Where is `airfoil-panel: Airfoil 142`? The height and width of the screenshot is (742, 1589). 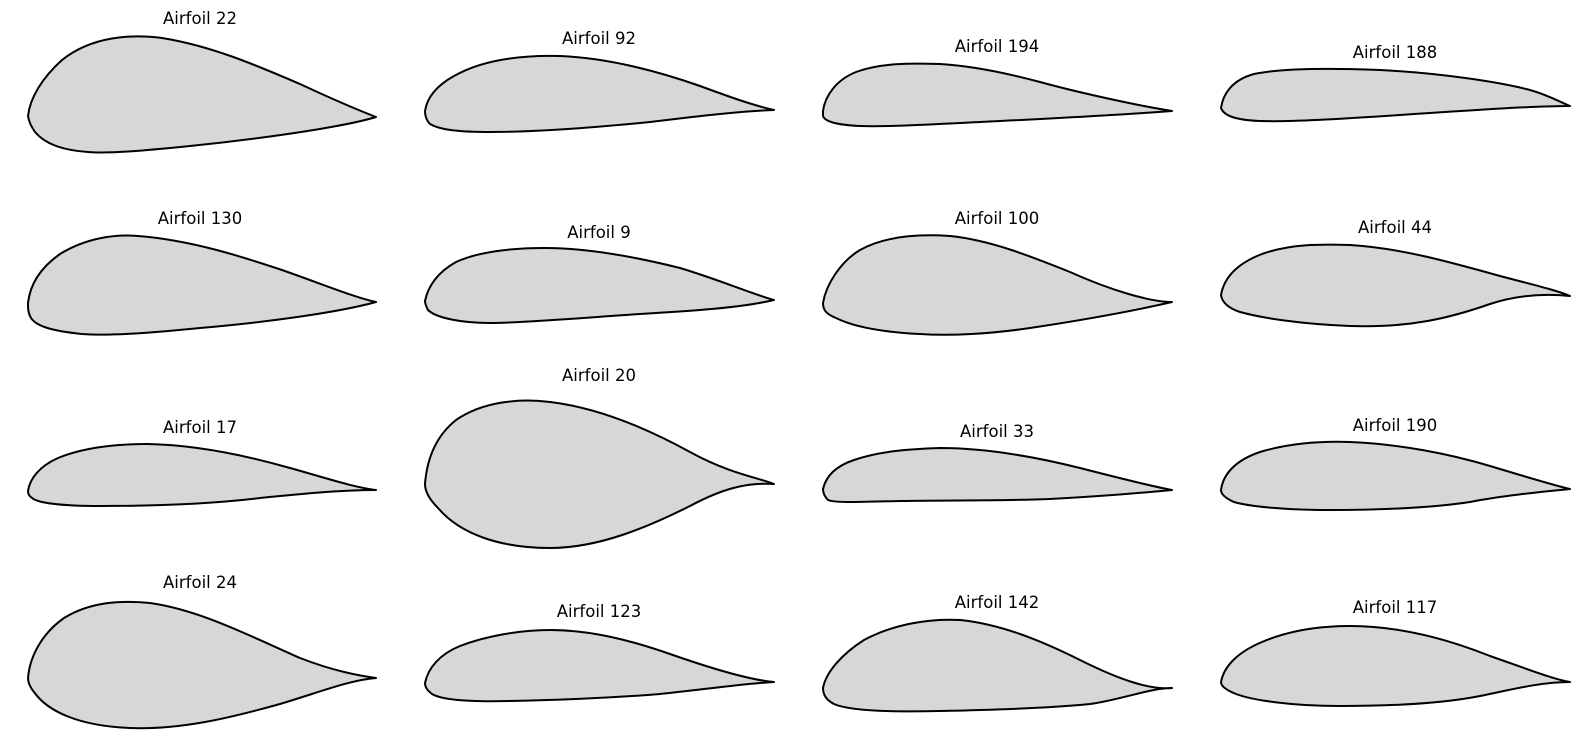 airfoil-panel: Airfoil 142 is located at coordinates (997, 653).